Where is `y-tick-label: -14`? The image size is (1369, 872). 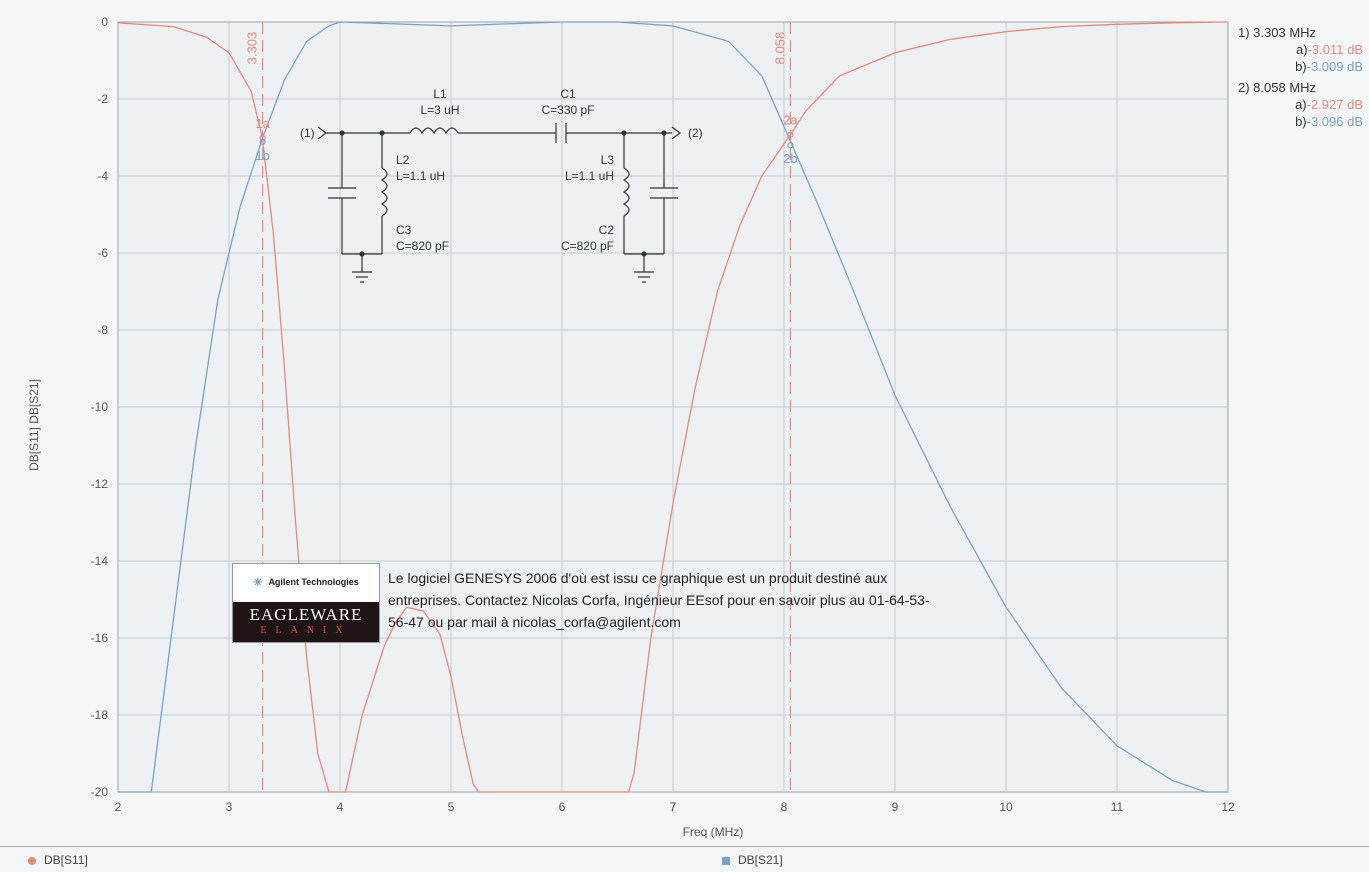
y-tick-label: -14 is located at coordinates (100, 561).